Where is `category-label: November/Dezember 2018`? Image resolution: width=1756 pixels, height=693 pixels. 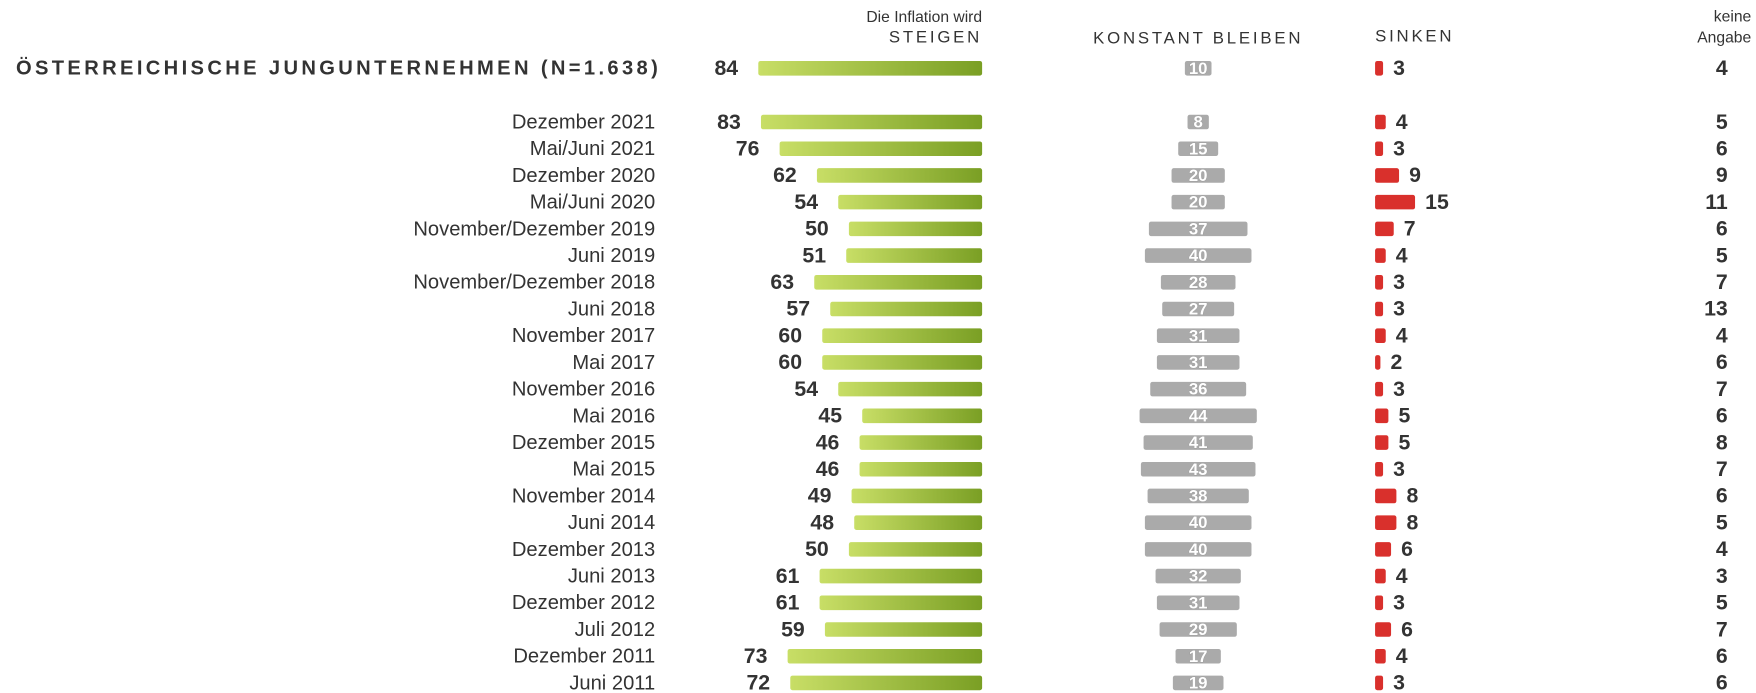
category-label: November/Dezember 2018 is located at coordinates (534, 283).